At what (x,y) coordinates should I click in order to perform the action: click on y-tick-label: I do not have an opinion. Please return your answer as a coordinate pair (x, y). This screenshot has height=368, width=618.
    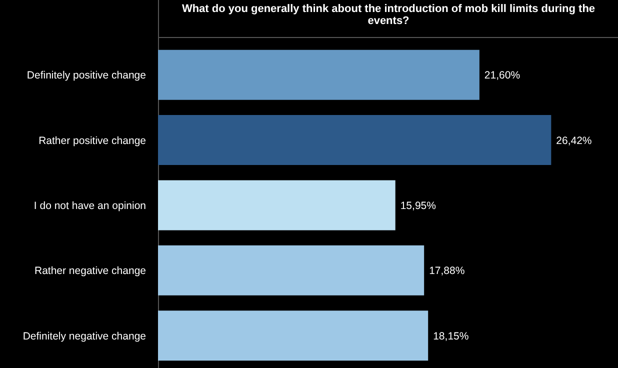
    Looking at the image, I should click on (90, 206).